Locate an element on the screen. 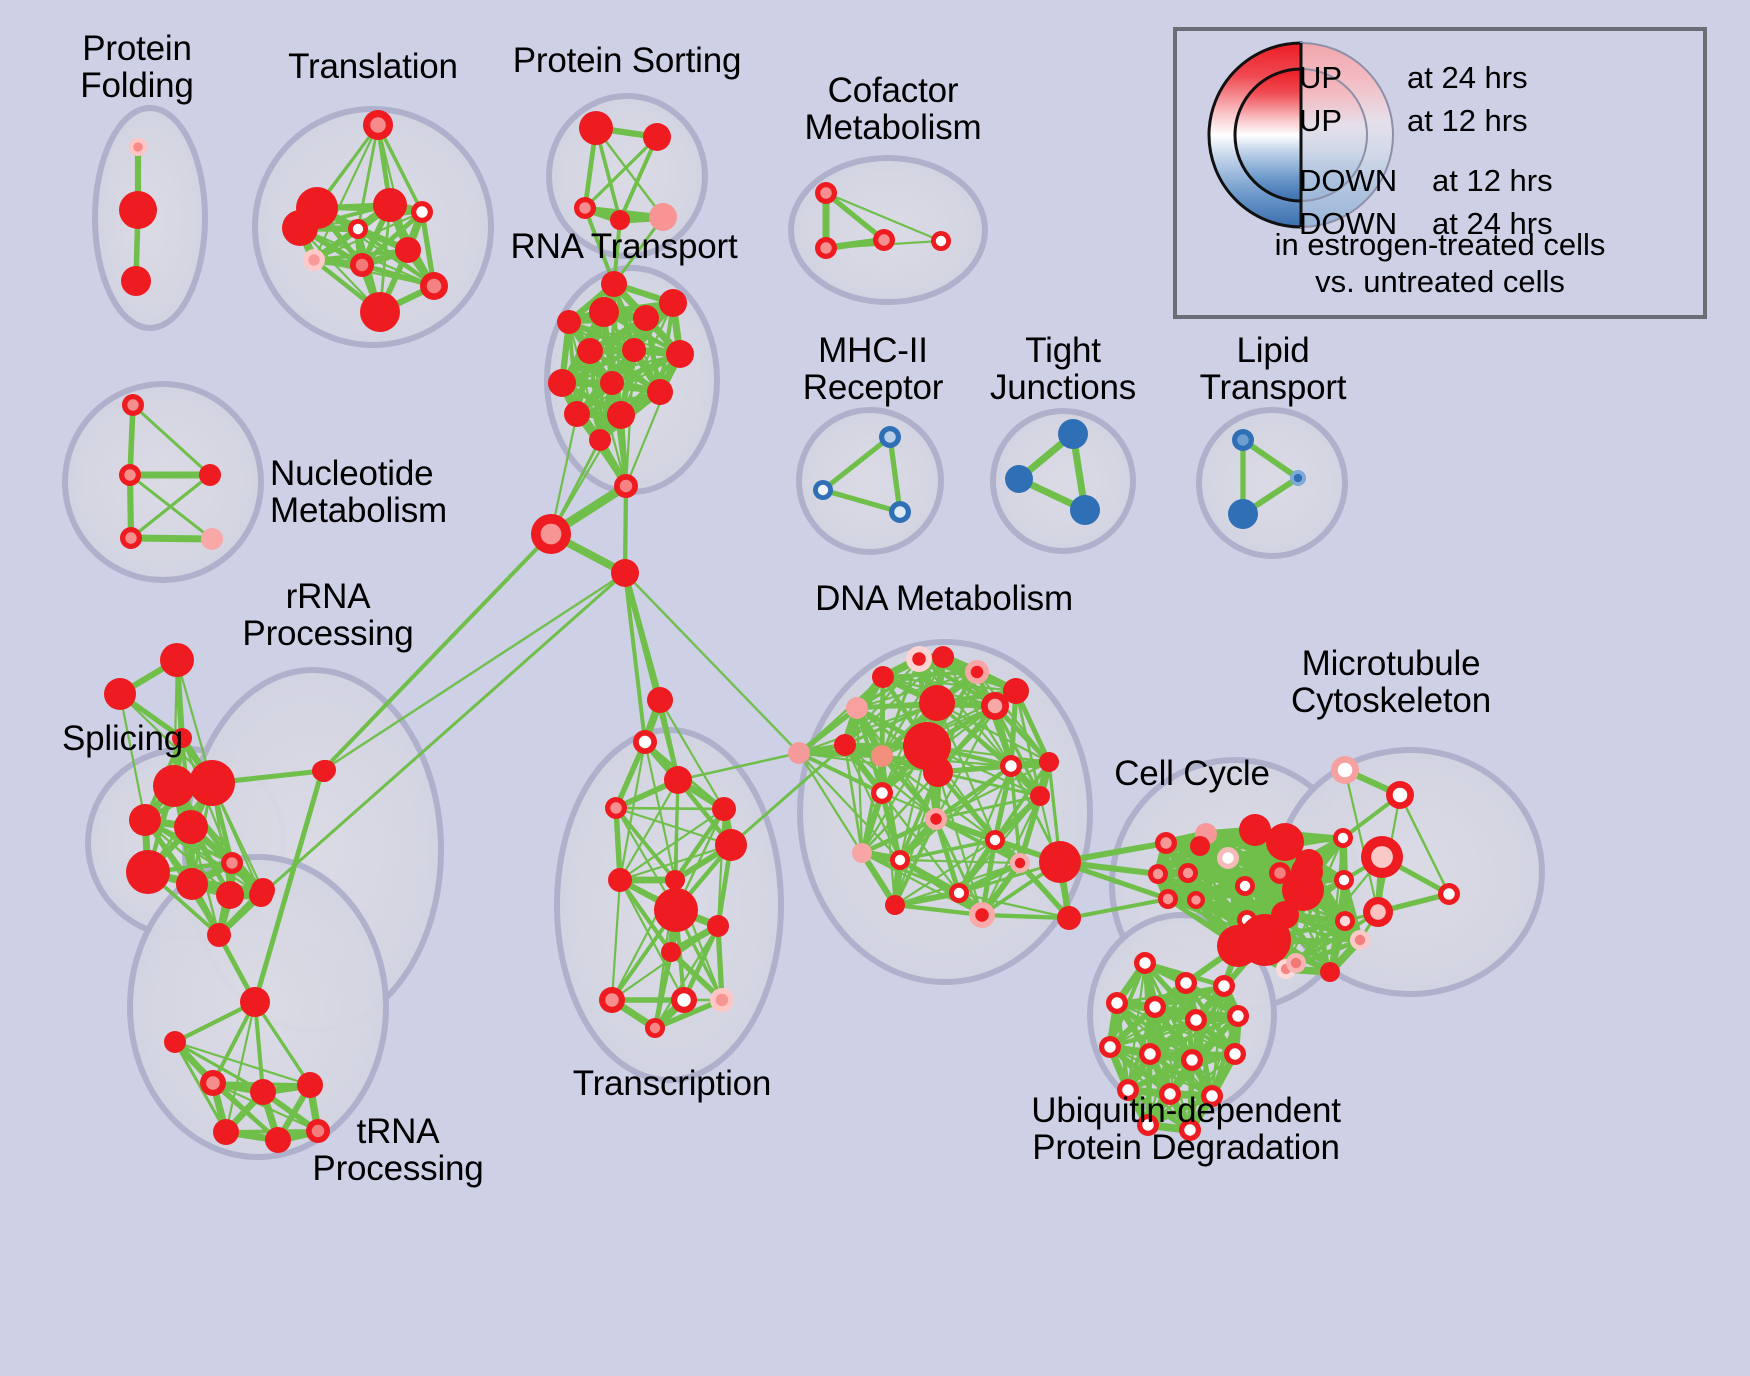 This screenshot has width=1750, height=1376. legend-ring-diagram is located at coordinates (1300, 135).